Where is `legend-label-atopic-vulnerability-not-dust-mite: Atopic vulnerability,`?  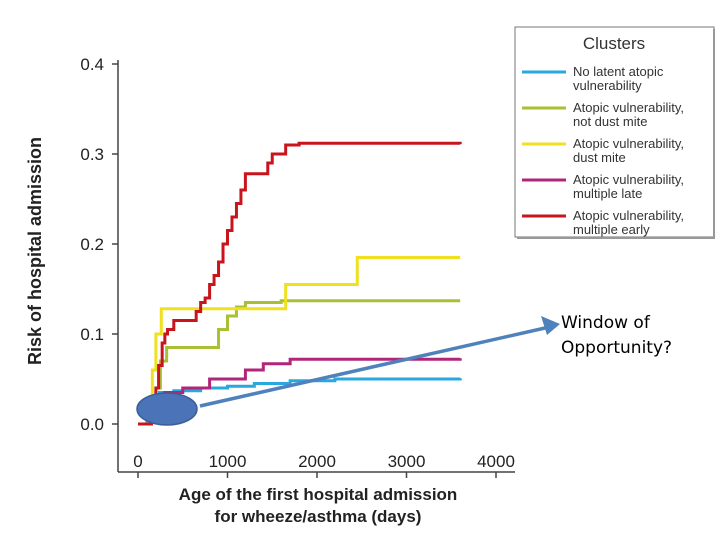
legend-label-atopic-vulnerability-not-dust-mite: Atopic vulnerability, is located at coordinates (628, 107).